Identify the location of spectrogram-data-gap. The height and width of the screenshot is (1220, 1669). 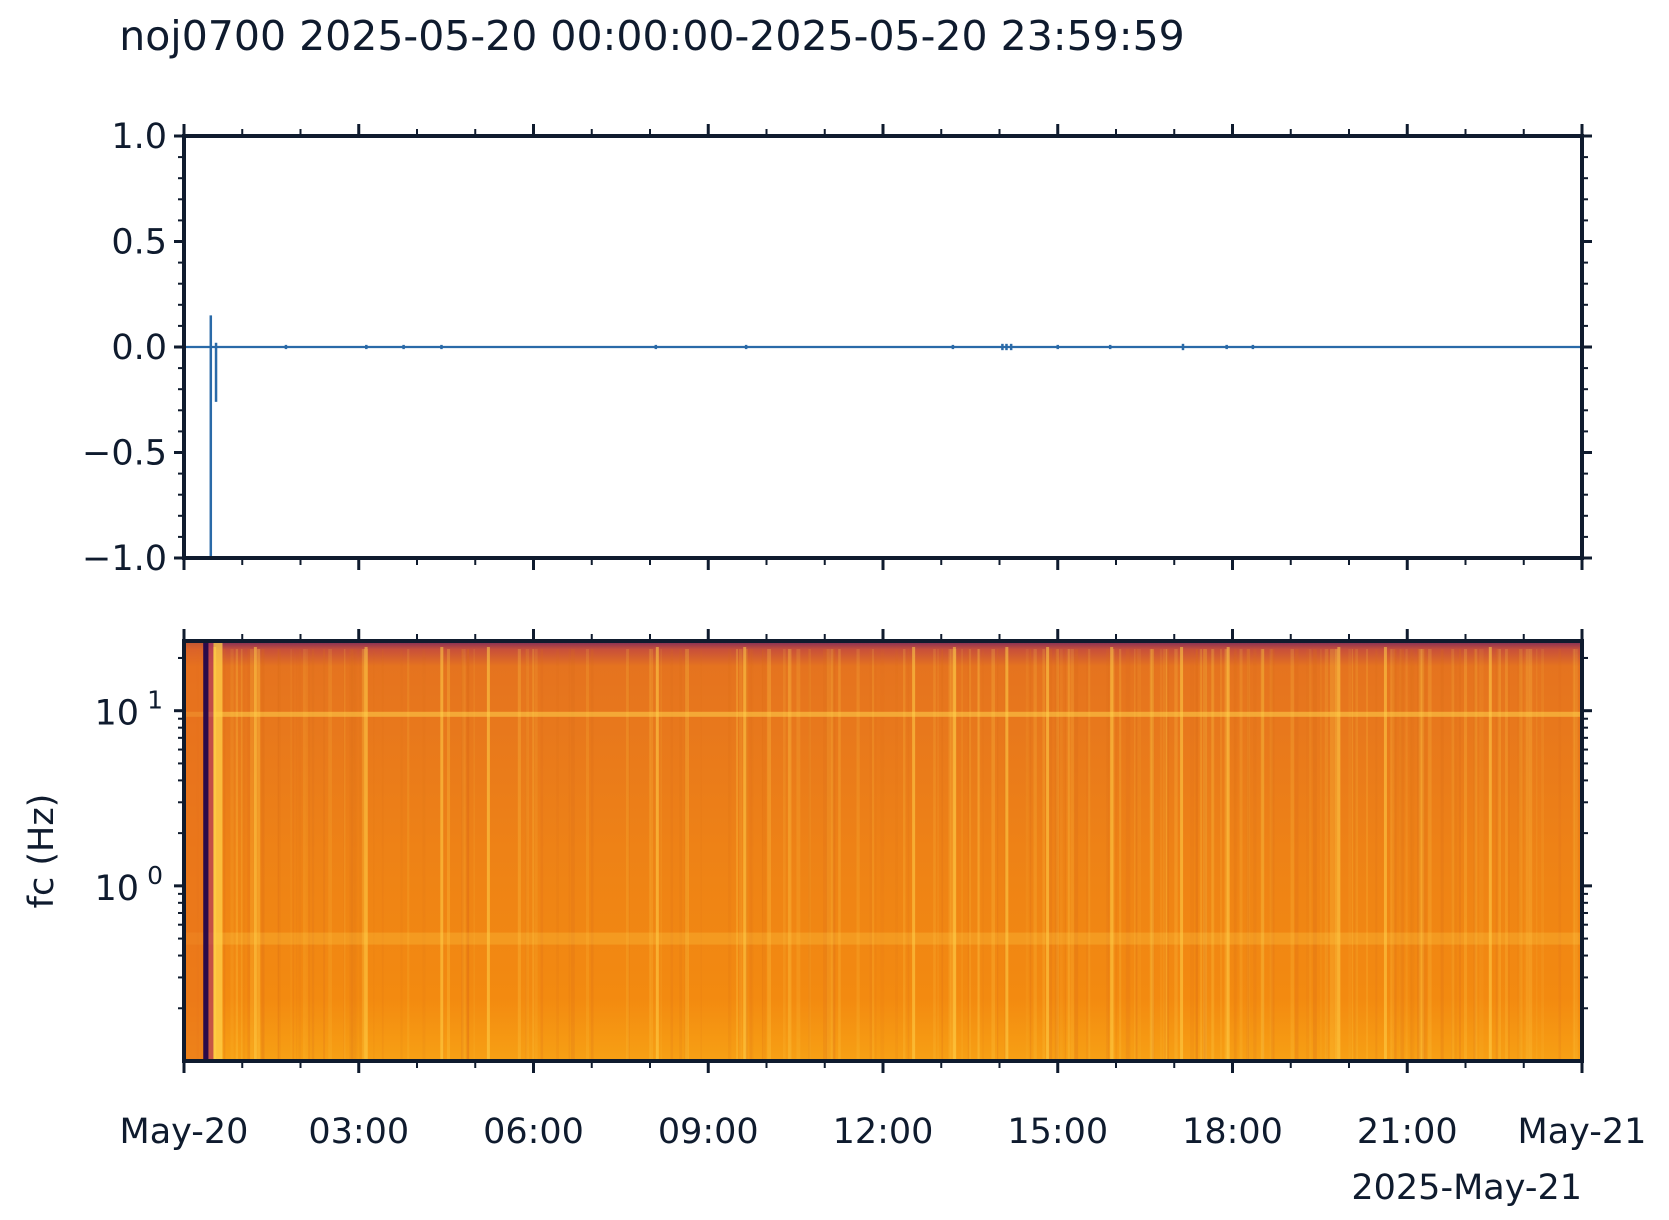
(206, 851).